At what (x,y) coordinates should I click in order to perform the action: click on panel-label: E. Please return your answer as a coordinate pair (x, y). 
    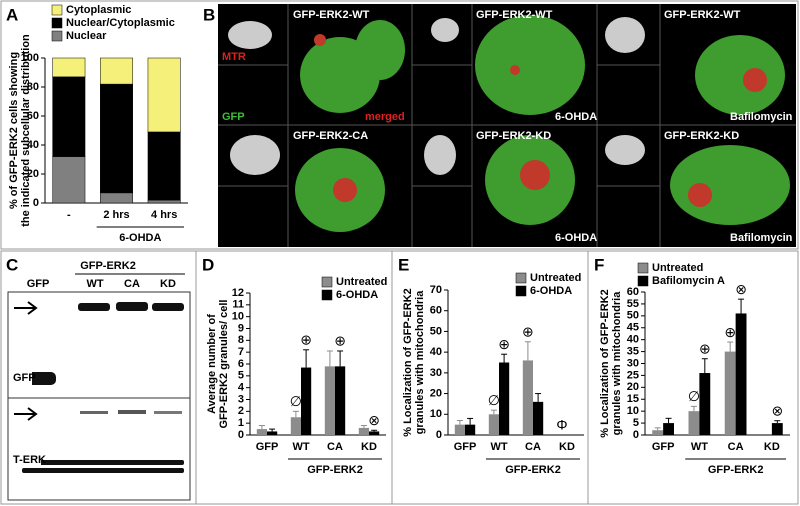
    Looking at the image, I should click on (403, 264).